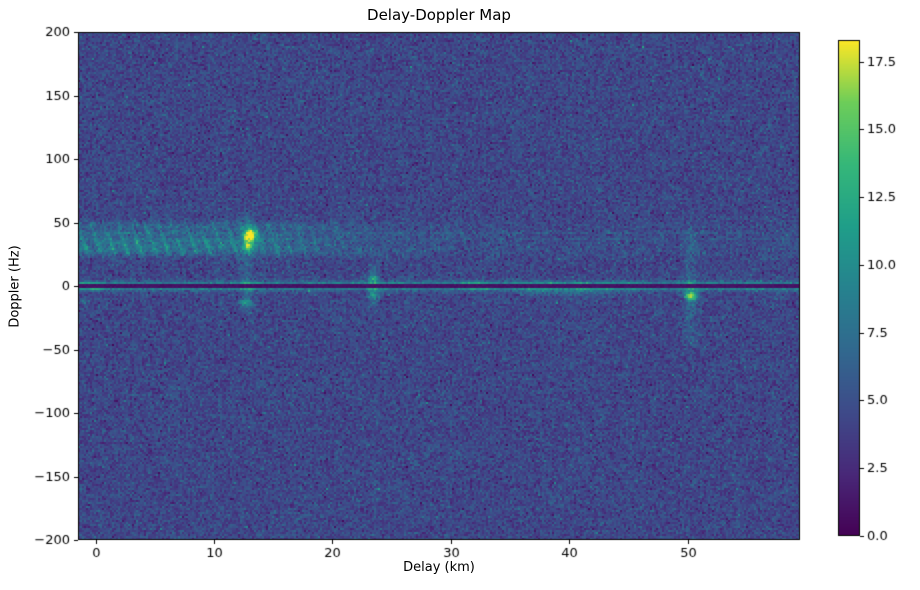 This screenshot has height=590, width=920. I want to click on y-axis-label: Doppler (Hz), so click(15, 286).